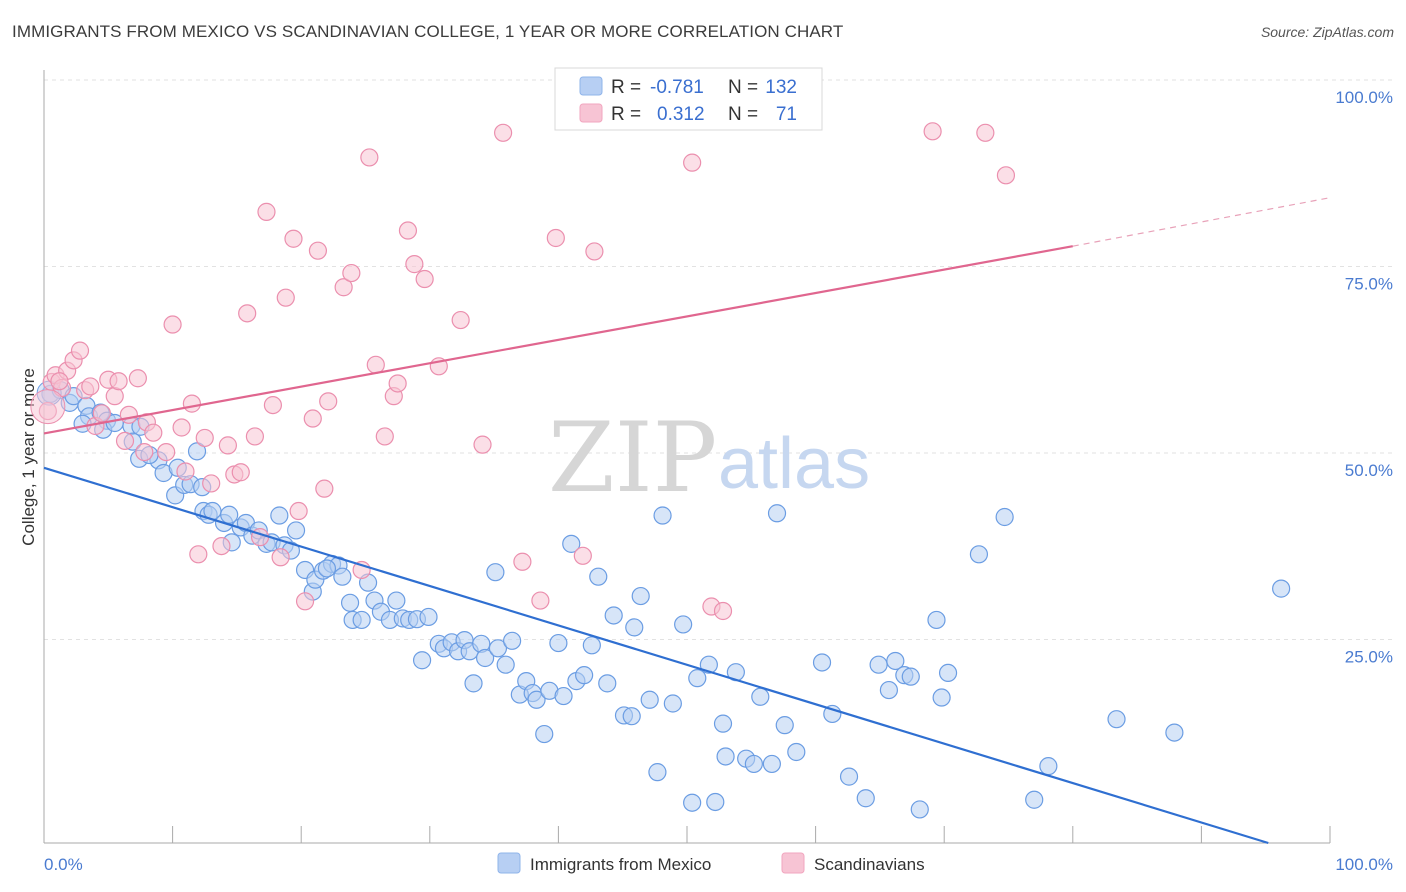 The height and width of the screenshot is (892, 1406). I want to click on source-label: Source: ZipAtlas.com, so click(1327, 32).